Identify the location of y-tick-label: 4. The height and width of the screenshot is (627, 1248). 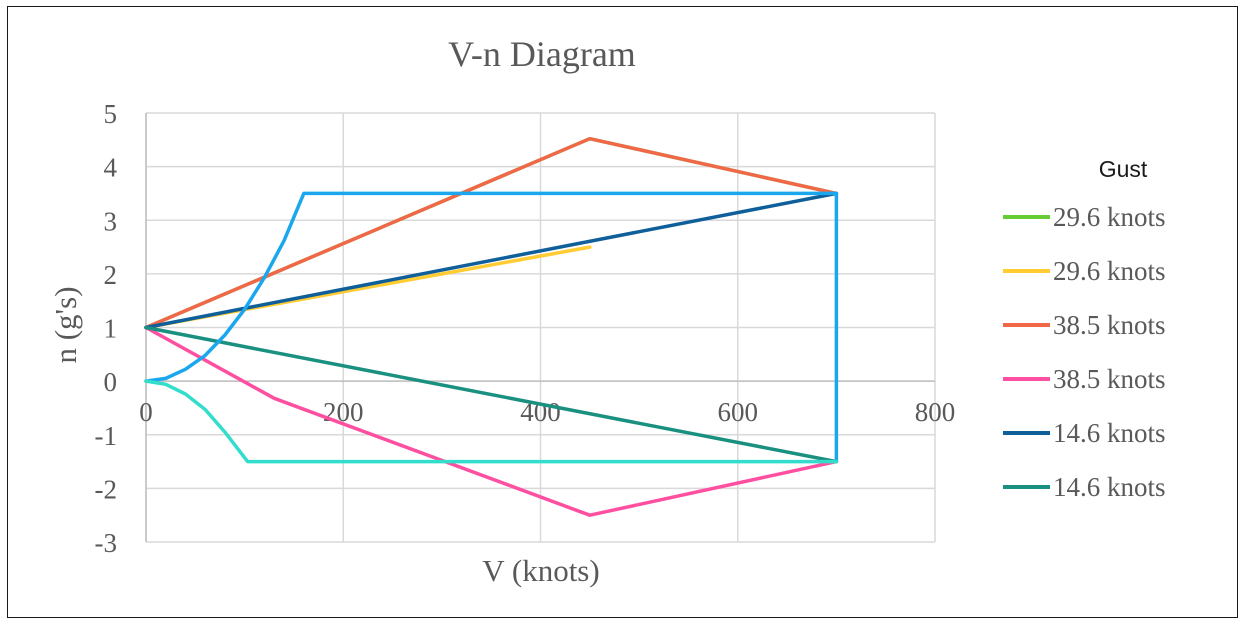
(111, 168).